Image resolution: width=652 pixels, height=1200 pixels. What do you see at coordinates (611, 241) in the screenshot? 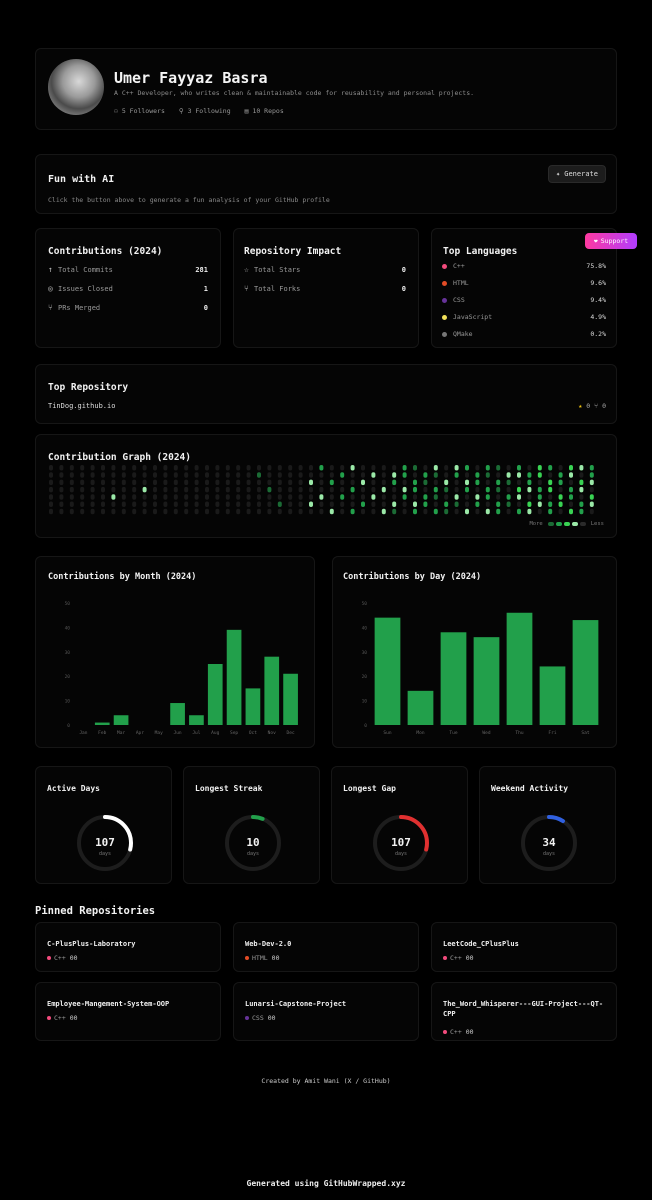
I see `support-button: ❤ Support` at bounding box center [611, 241].